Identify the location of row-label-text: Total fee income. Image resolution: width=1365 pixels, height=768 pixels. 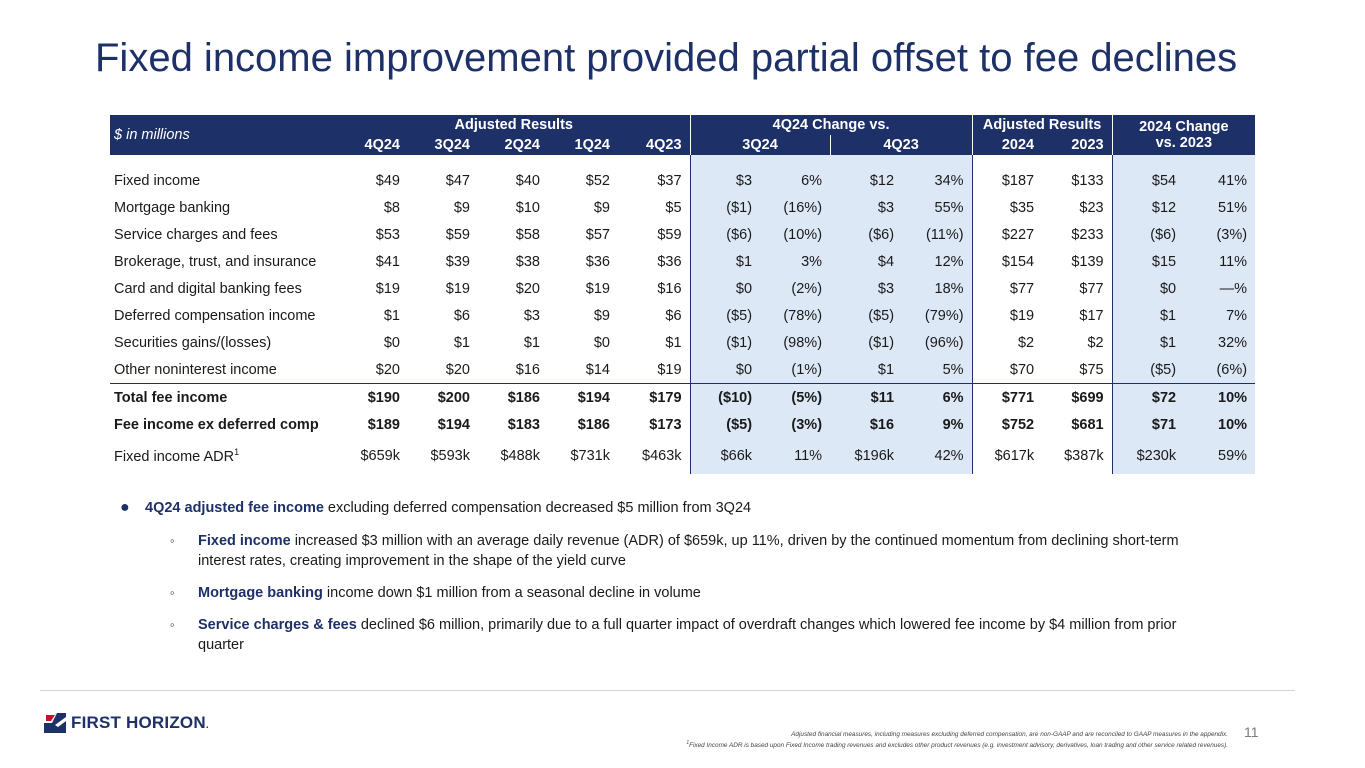
(171, 397).